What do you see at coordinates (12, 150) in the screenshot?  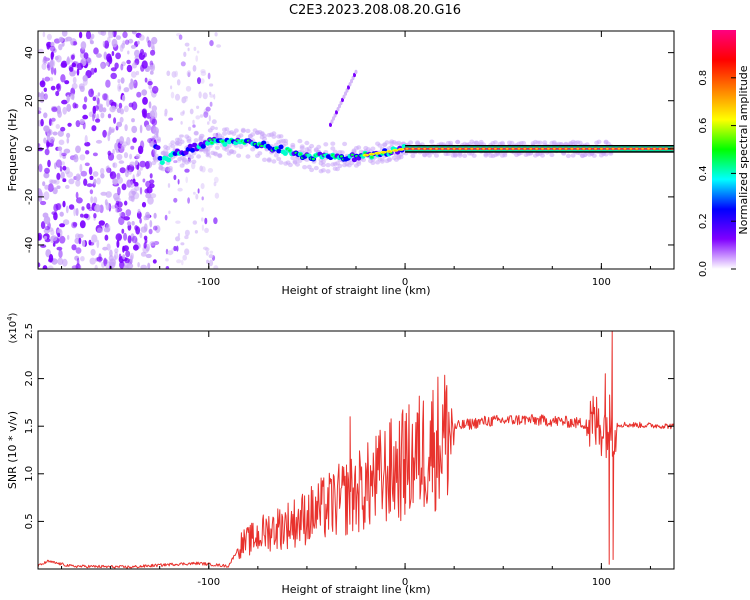 I see `spectrogram-y-label: Frequency (Hz)` at bounding box center [12, 150].